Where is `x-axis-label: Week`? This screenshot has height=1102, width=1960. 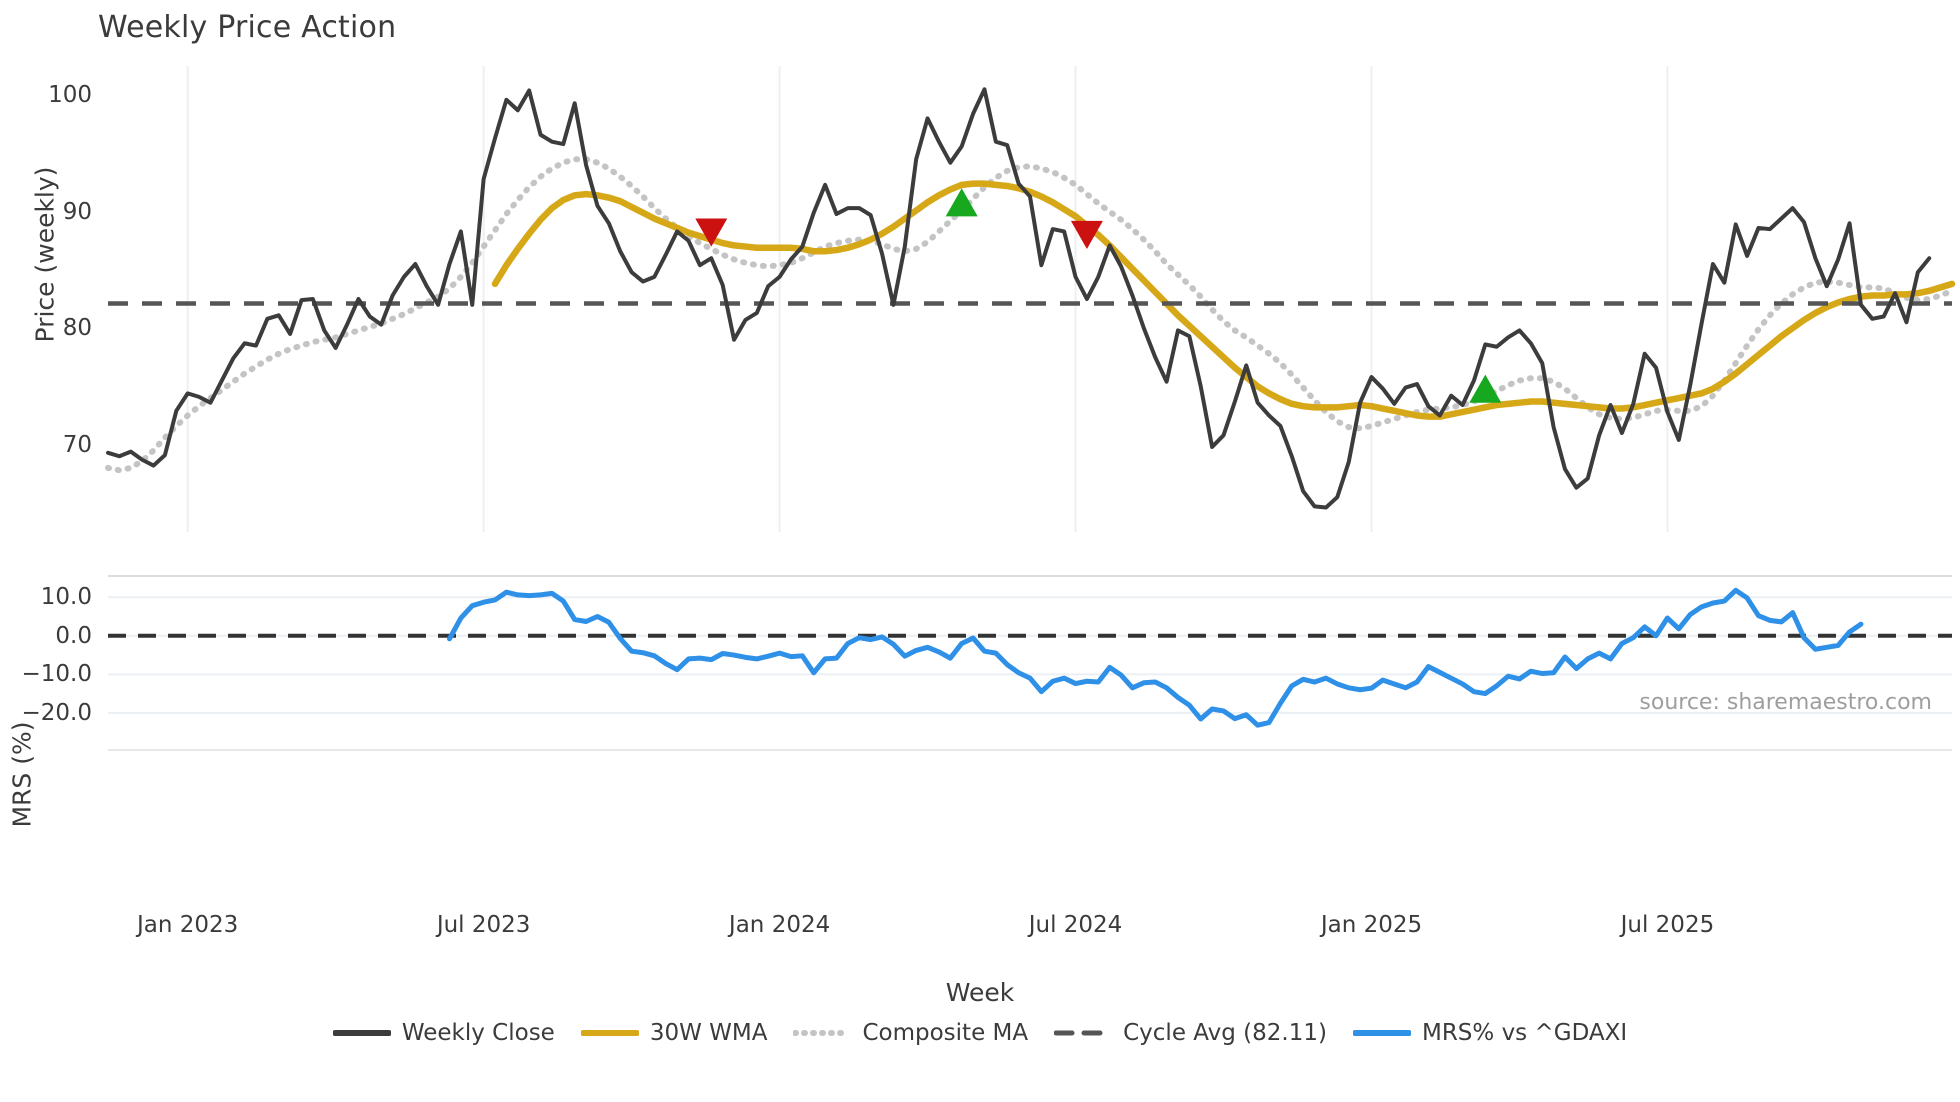 x-axis-label: Week is located at coordinates (980, 992).